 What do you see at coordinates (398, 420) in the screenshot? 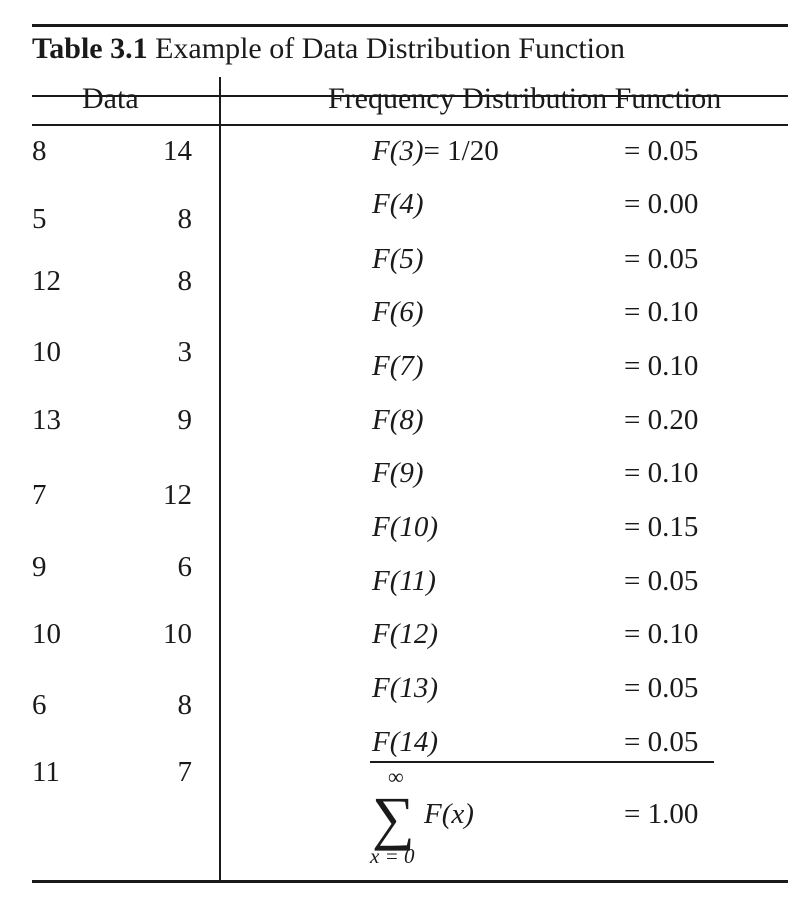
I see `frequency-function: F(8)` at bounding box center [398, 420].